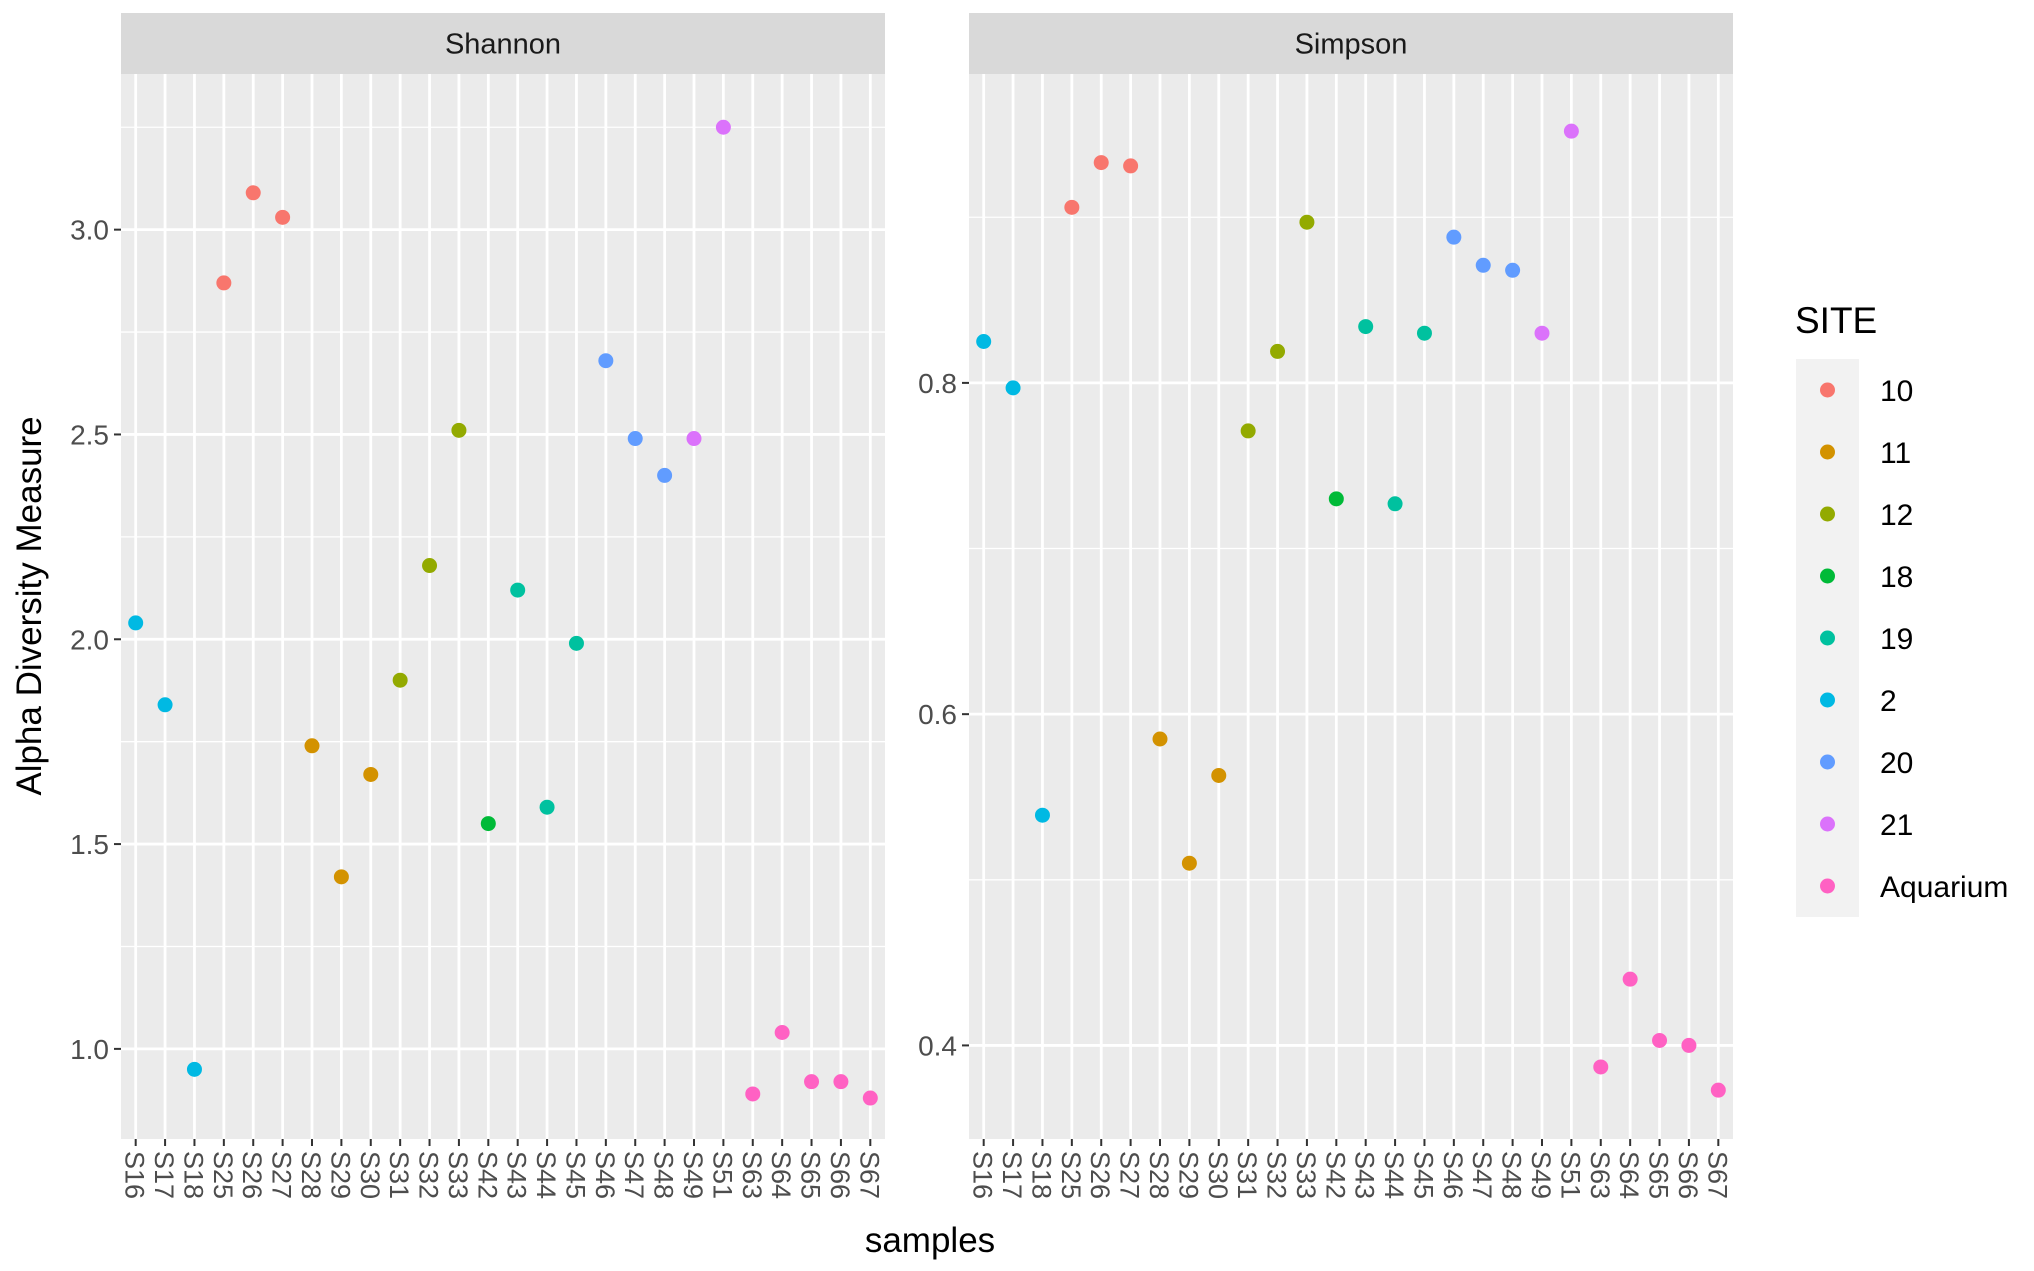 The width and height of the screenshot is (2034, 1271). I want to click on data-point-simpson-s46, so click(1454, 237).